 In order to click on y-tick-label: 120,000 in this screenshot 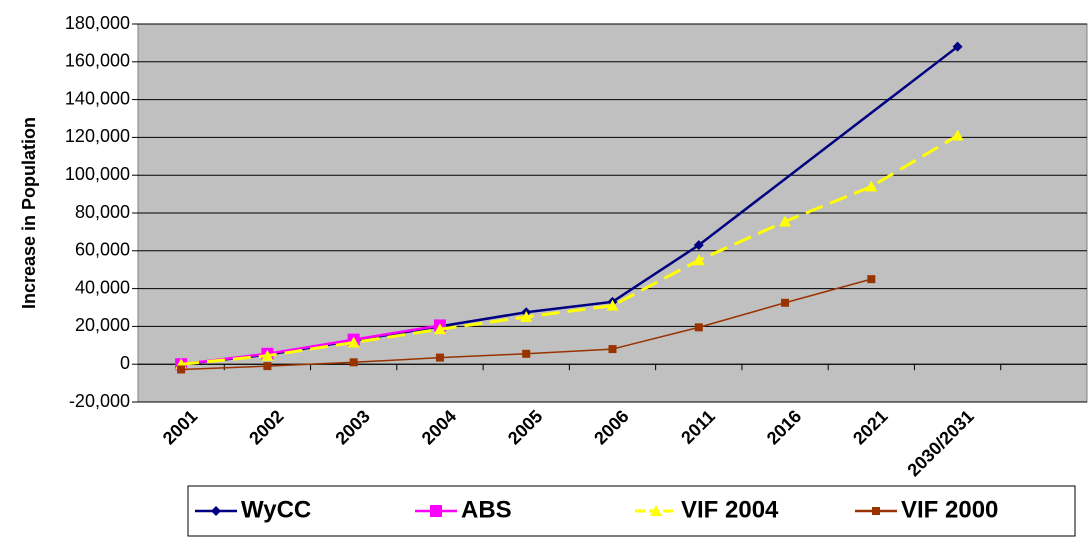, I will do `click(97, 136)`.